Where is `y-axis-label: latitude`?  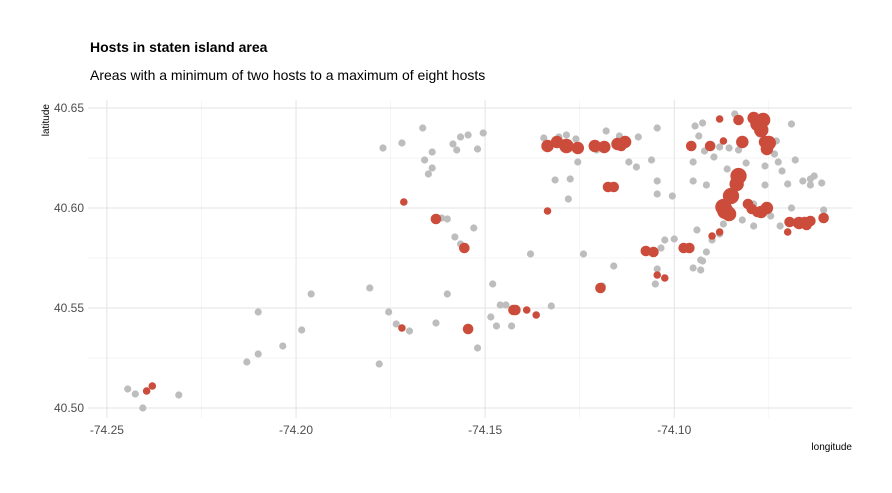
y-axis-label: latitude is located at coordinates (46, 120).